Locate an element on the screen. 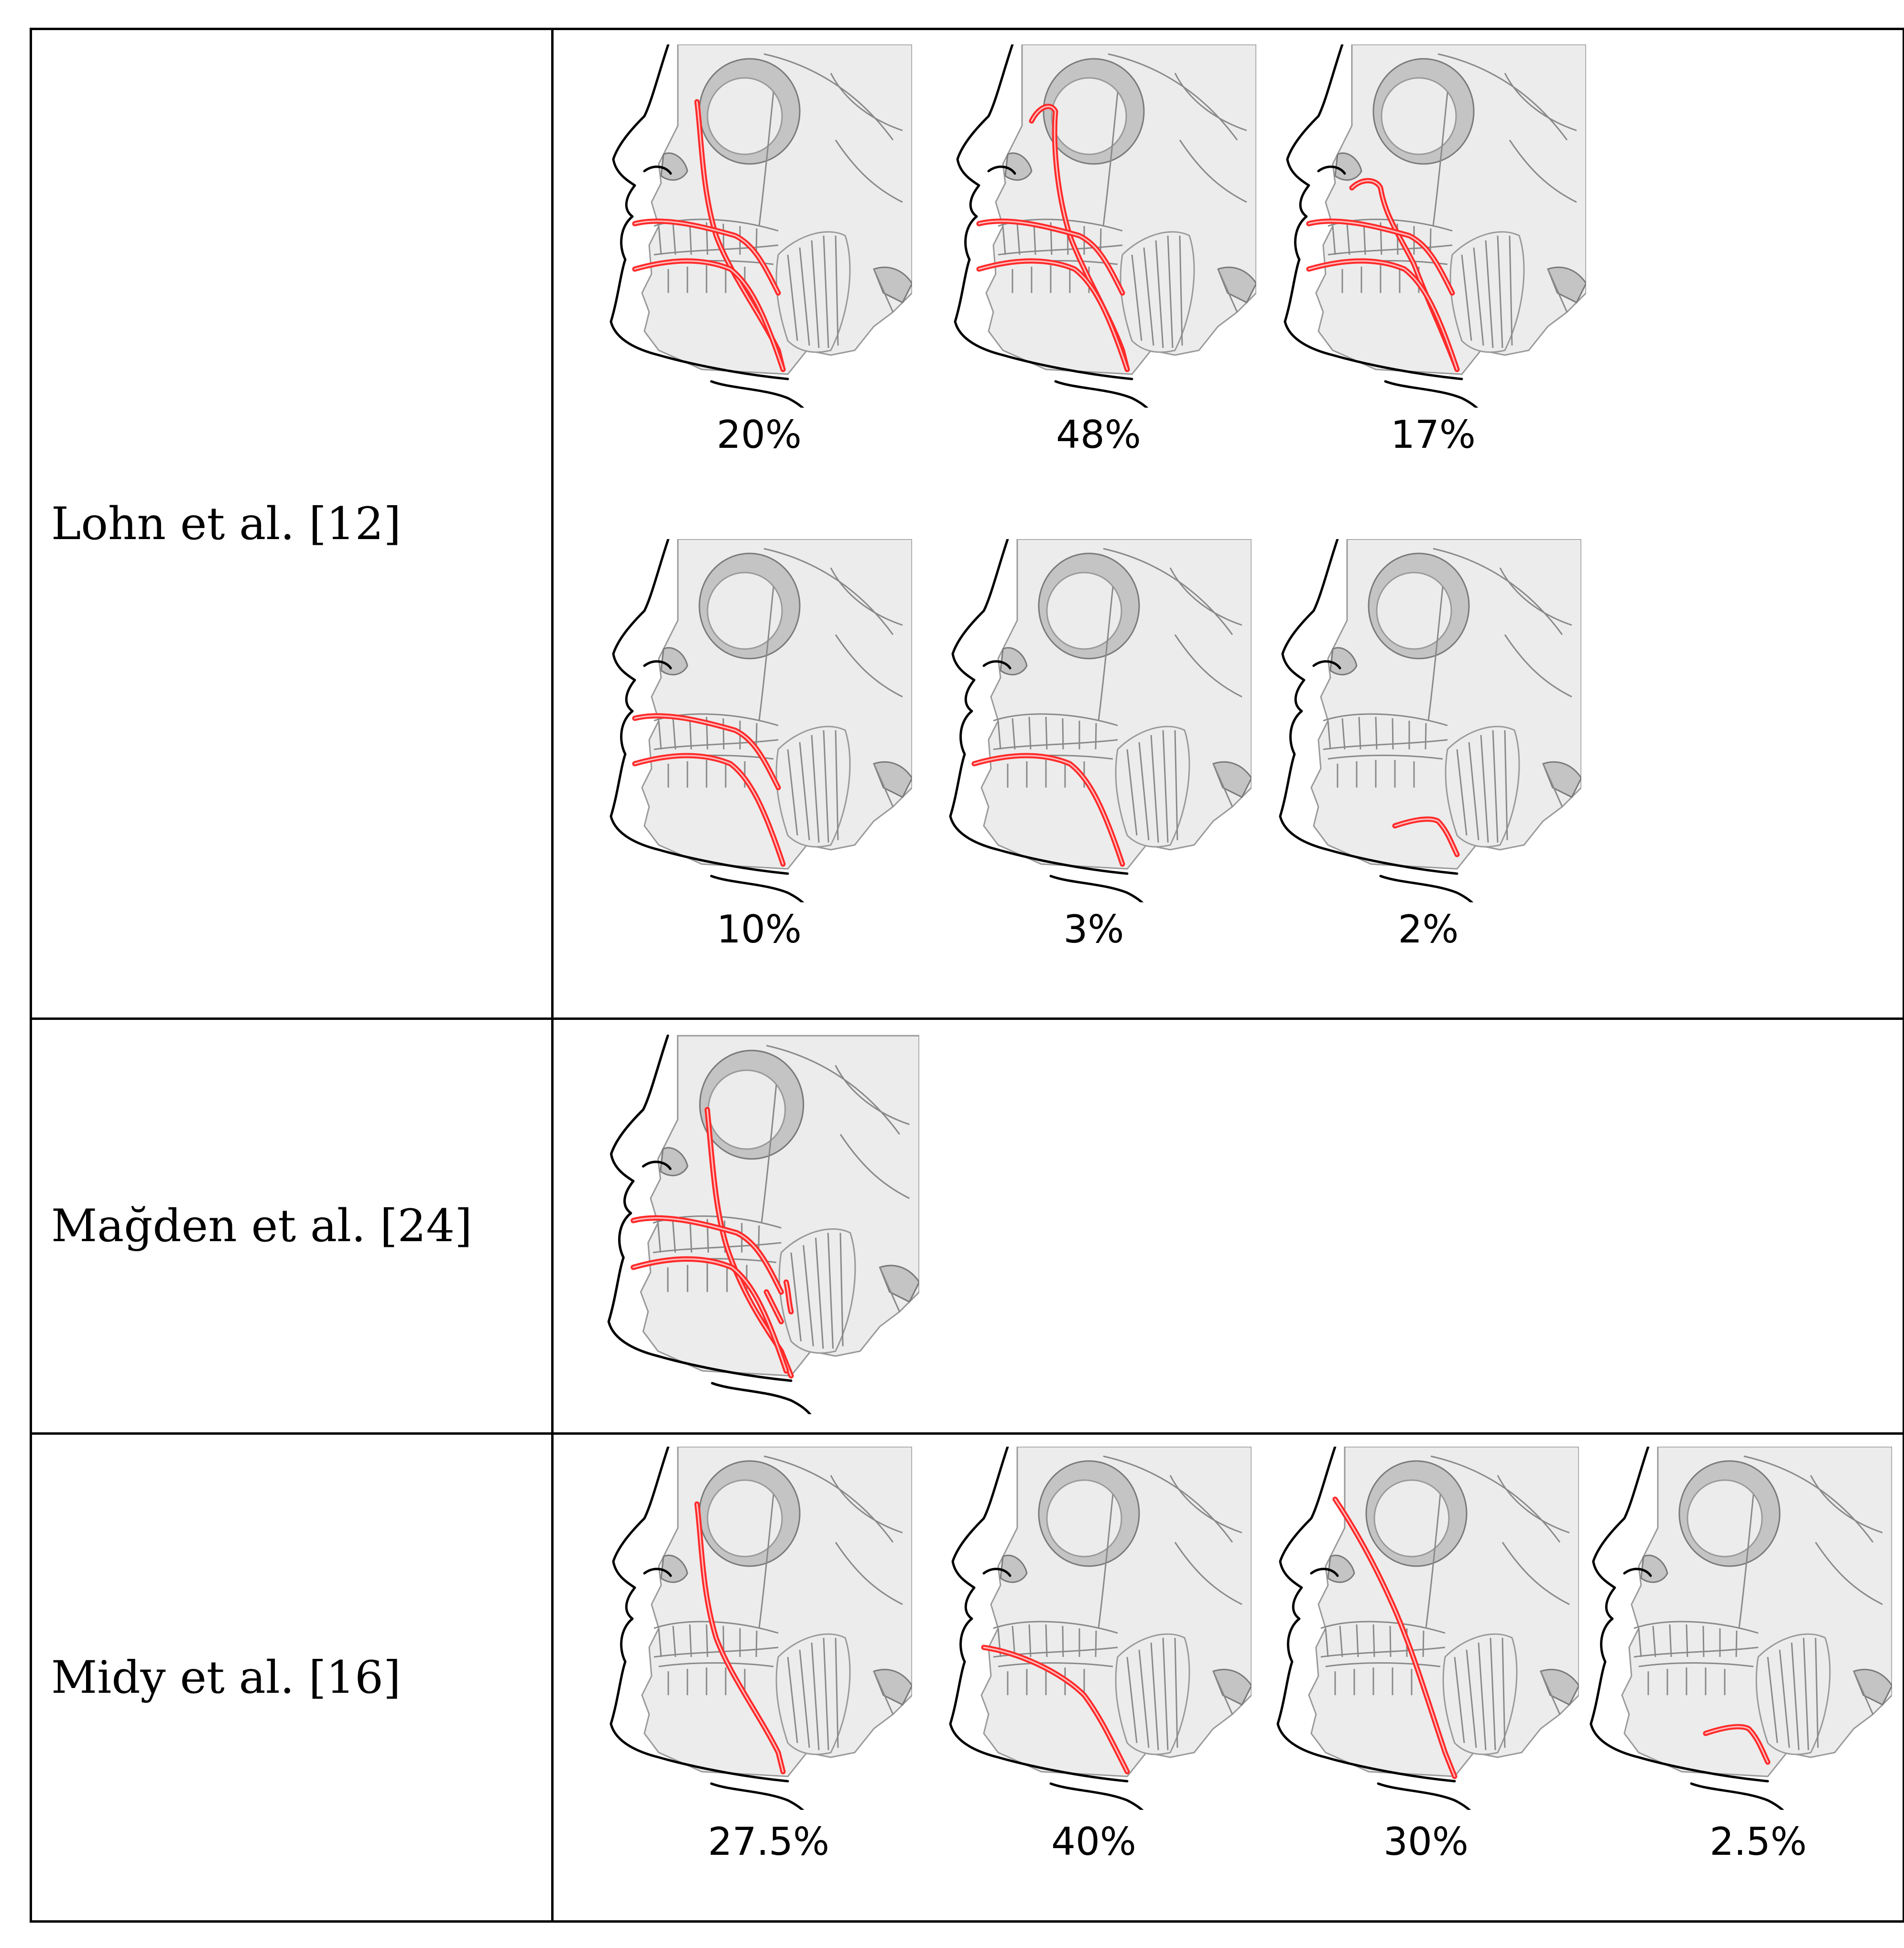 This screenshot has height=1948, width=1904. percentage-label: 27.5% is located at coordinates (768, 1841).